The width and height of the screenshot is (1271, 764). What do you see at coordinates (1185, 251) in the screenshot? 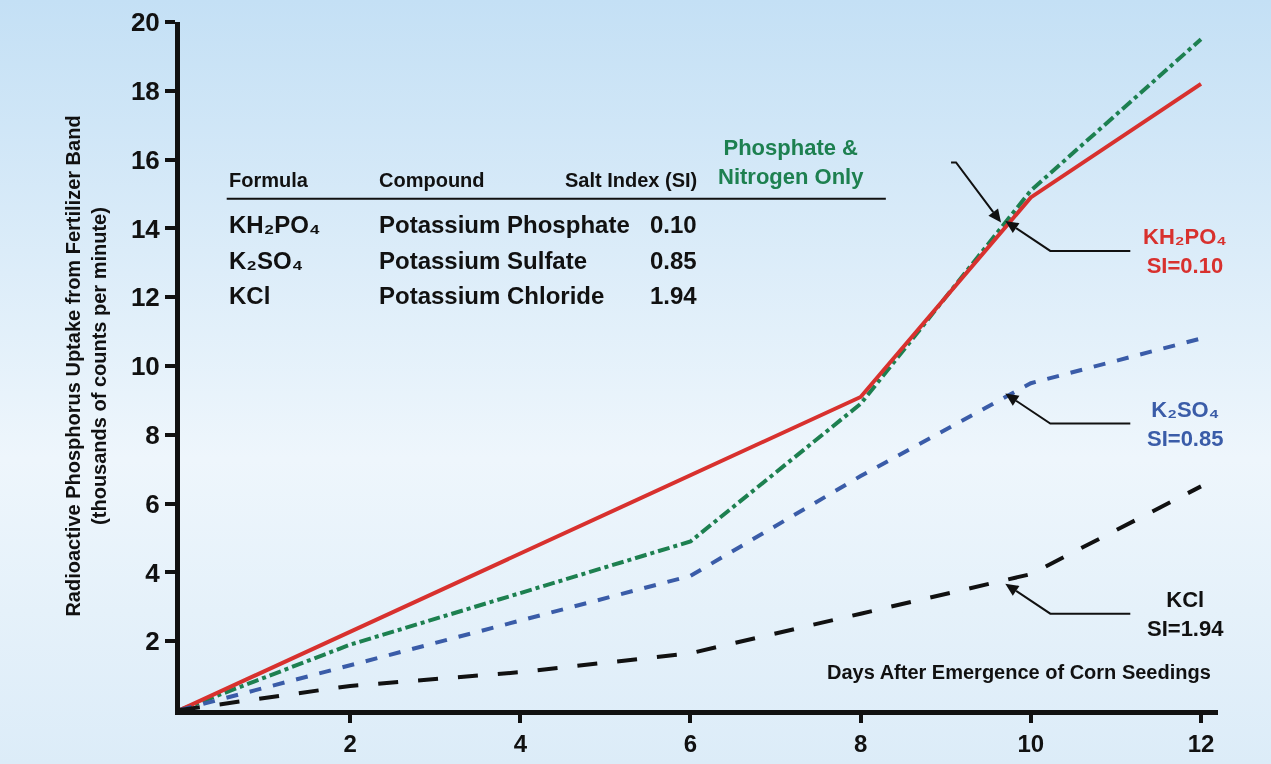
I see `text: KH₂PO₄ SI=0.10` at bounding box center [1185, 251].